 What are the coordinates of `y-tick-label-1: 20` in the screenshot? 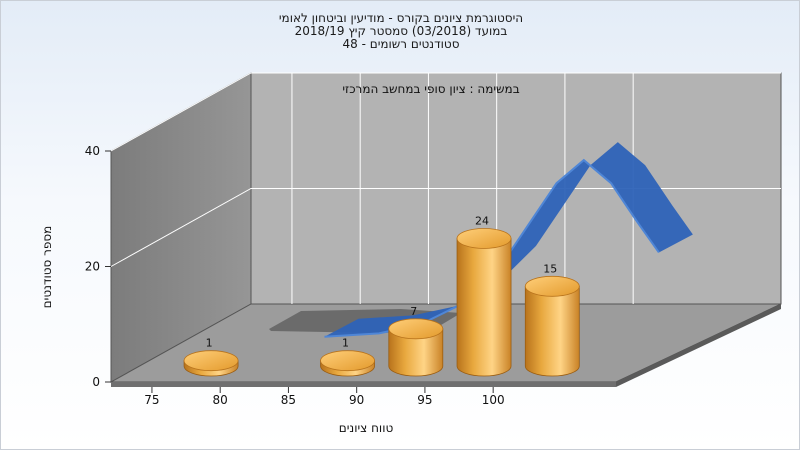 It's located at (92, 267).